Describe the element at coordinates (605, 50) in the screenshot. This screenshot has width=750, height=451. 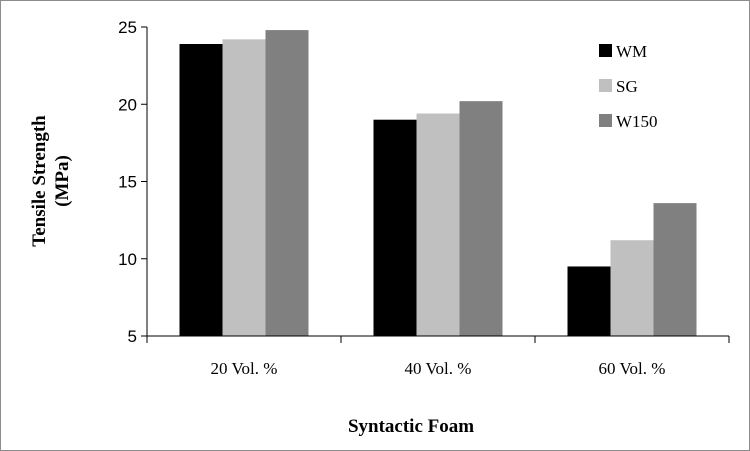
I see `legend-swatch-wm` at that location.